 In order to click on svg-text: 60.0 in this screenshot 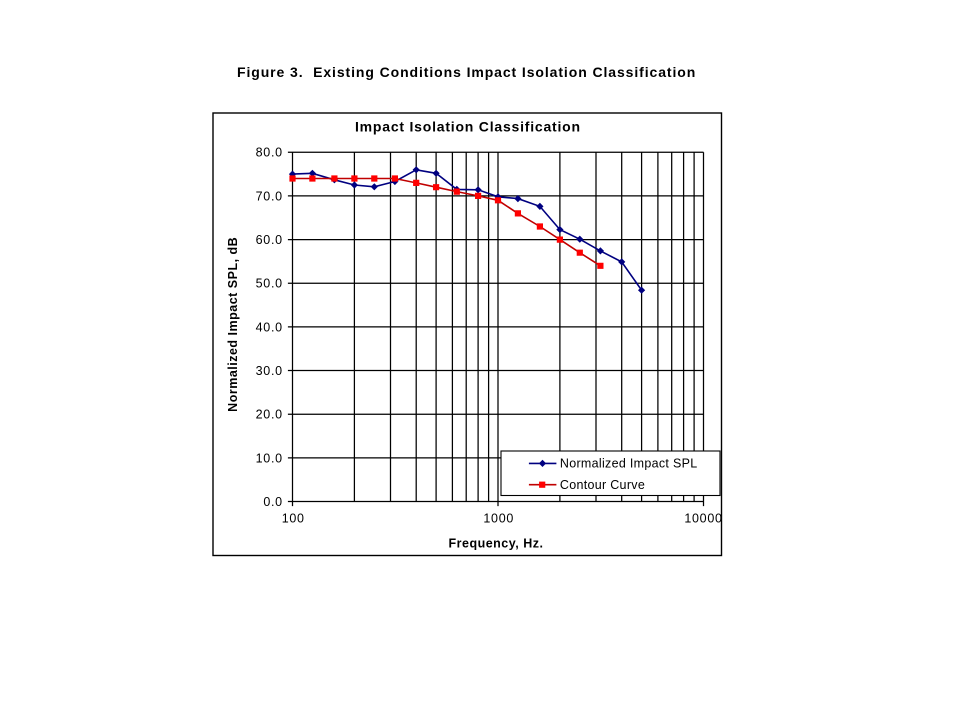, I will do `click(269, 240)`.